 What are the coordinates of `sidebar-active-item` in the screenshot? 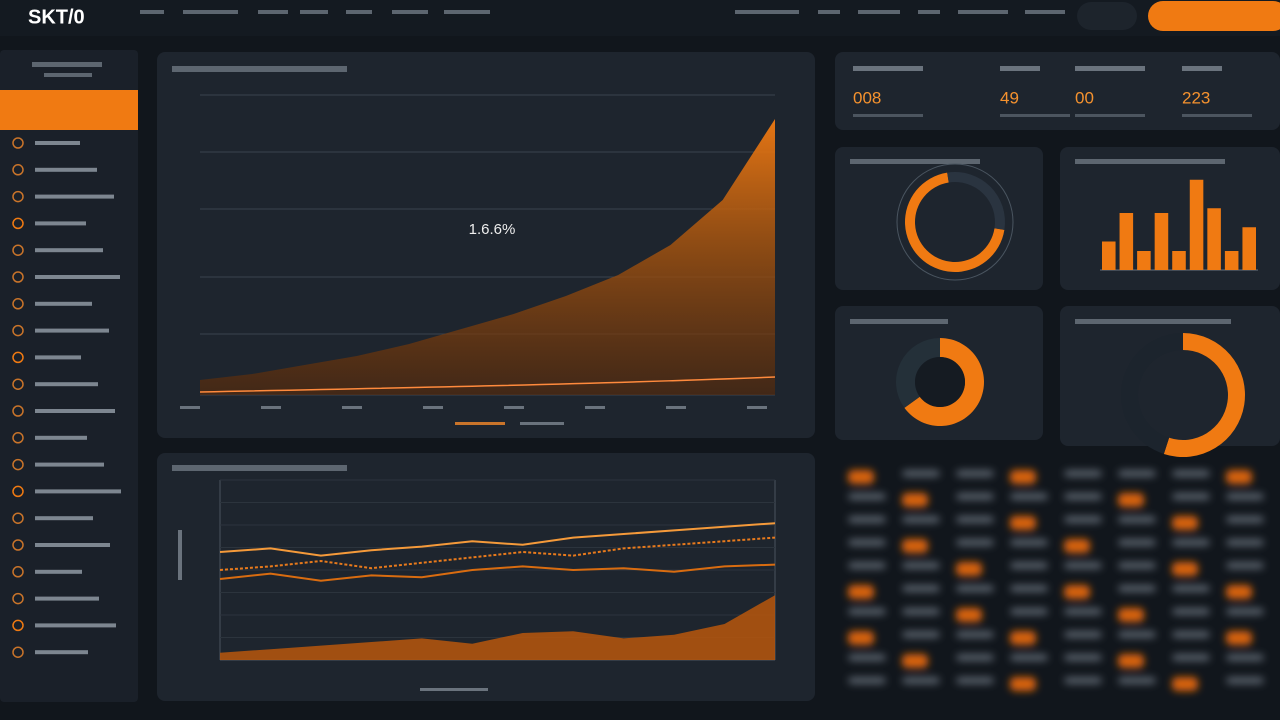 It's located at (69, 110).